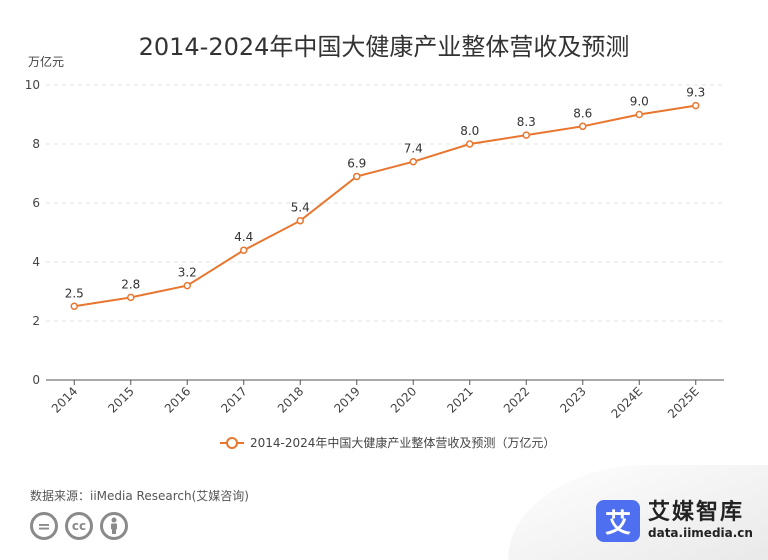  What do you see at coordinates (232, 443) in the screenshot?
I see `legend-marker` at bounding box center [232, 443].